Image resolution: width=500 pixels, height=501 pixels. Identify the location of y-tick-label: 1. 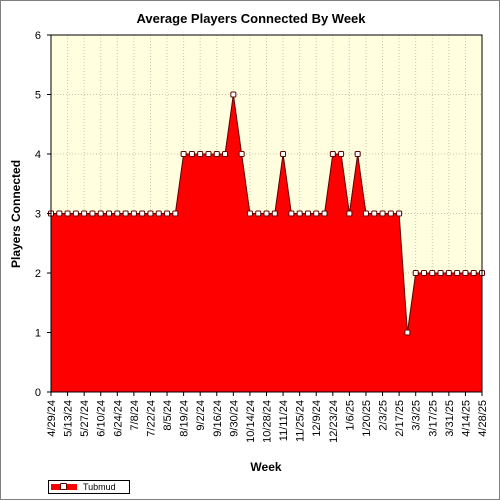
(38, 334).